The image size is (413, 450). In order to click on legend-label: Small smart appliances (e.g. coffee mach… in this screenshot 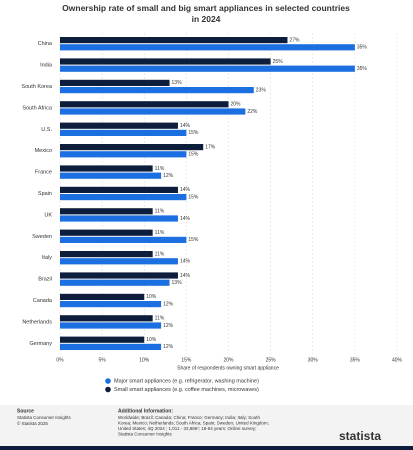, I will do `click(186, 390)`.